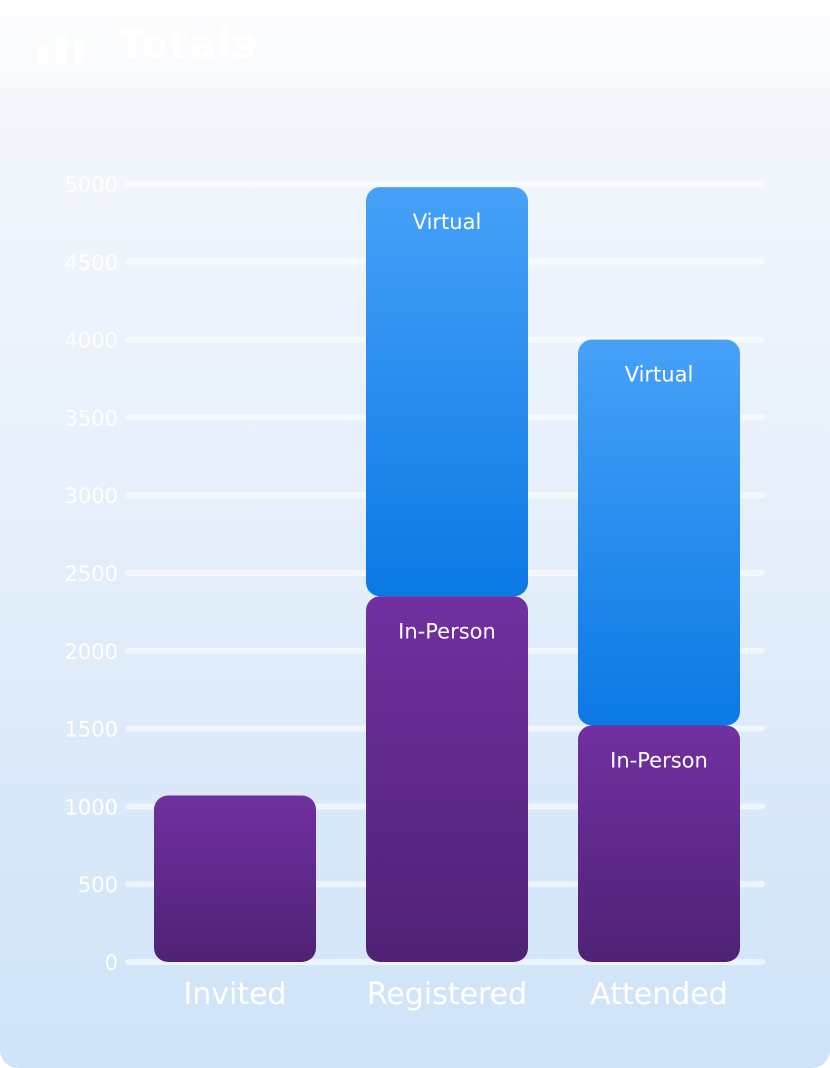  I want to click on y-tick-label: 1500, so click(91, 730).